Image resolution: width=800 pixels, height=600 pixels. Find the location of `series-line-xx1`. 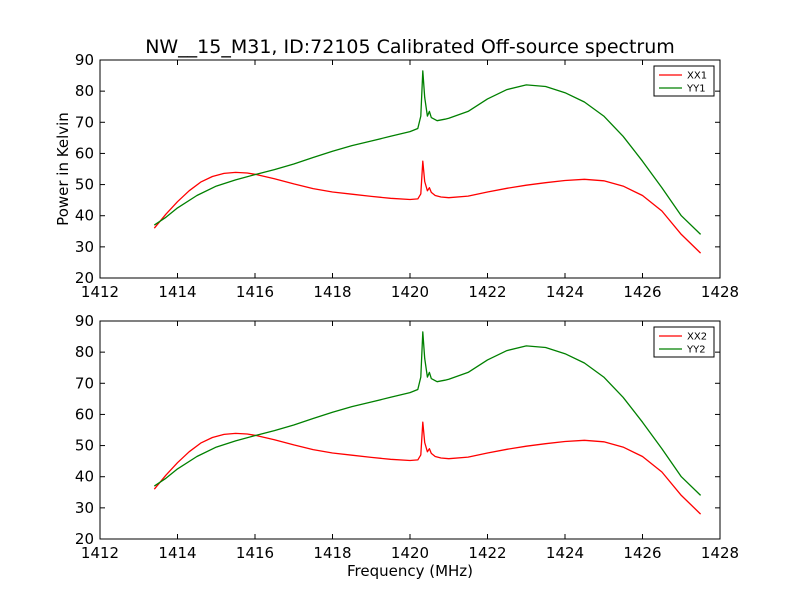

series-line-xx1 is located at coordinates (427, 207).